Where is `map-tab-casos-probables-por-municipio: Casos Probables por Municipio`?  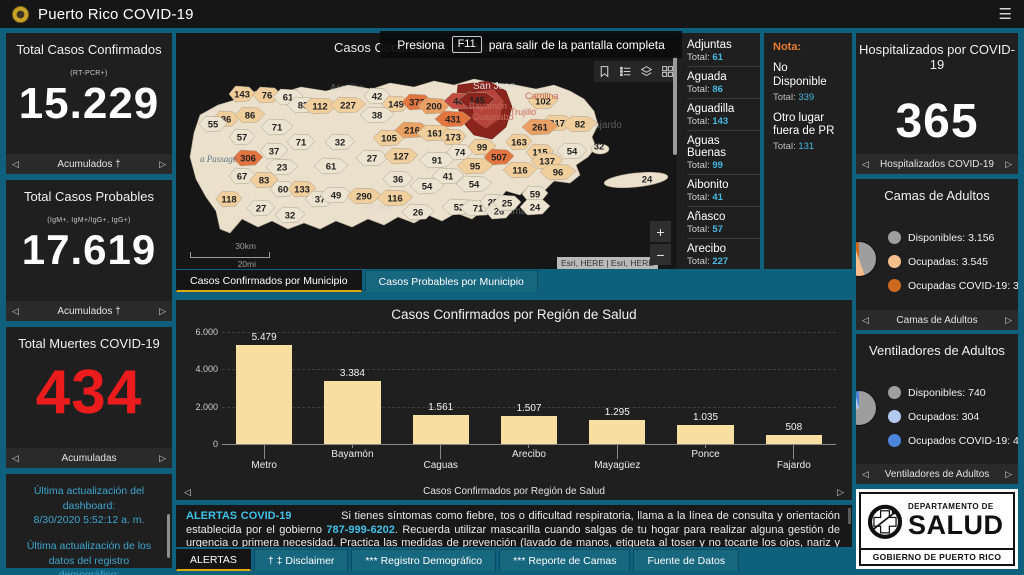
map-tab-casos-probables-por-municipio: Casos Probables por Municipio is located at coordinates (451, 281).